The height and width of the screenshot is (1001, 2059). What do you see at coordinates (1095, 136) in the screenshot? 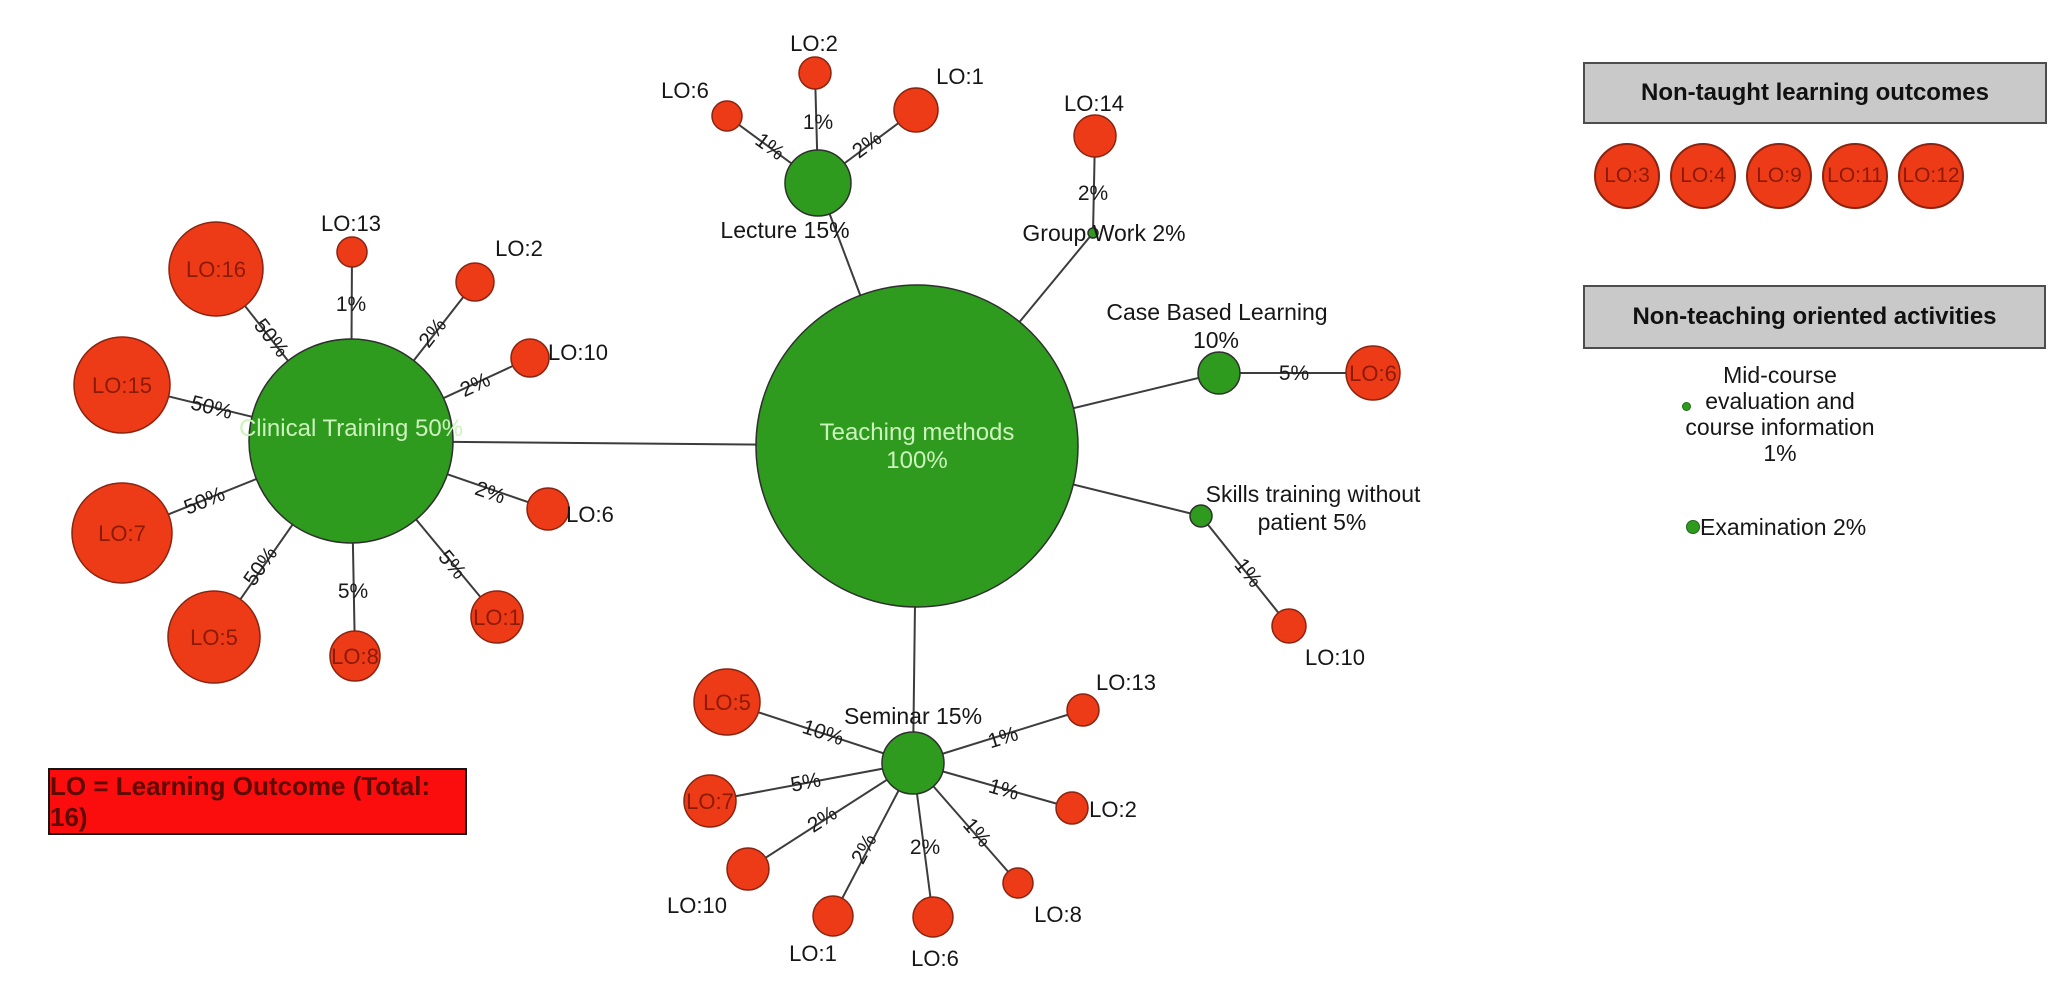
I see `outcome-node-g14` at bounding box center [1095, 136].